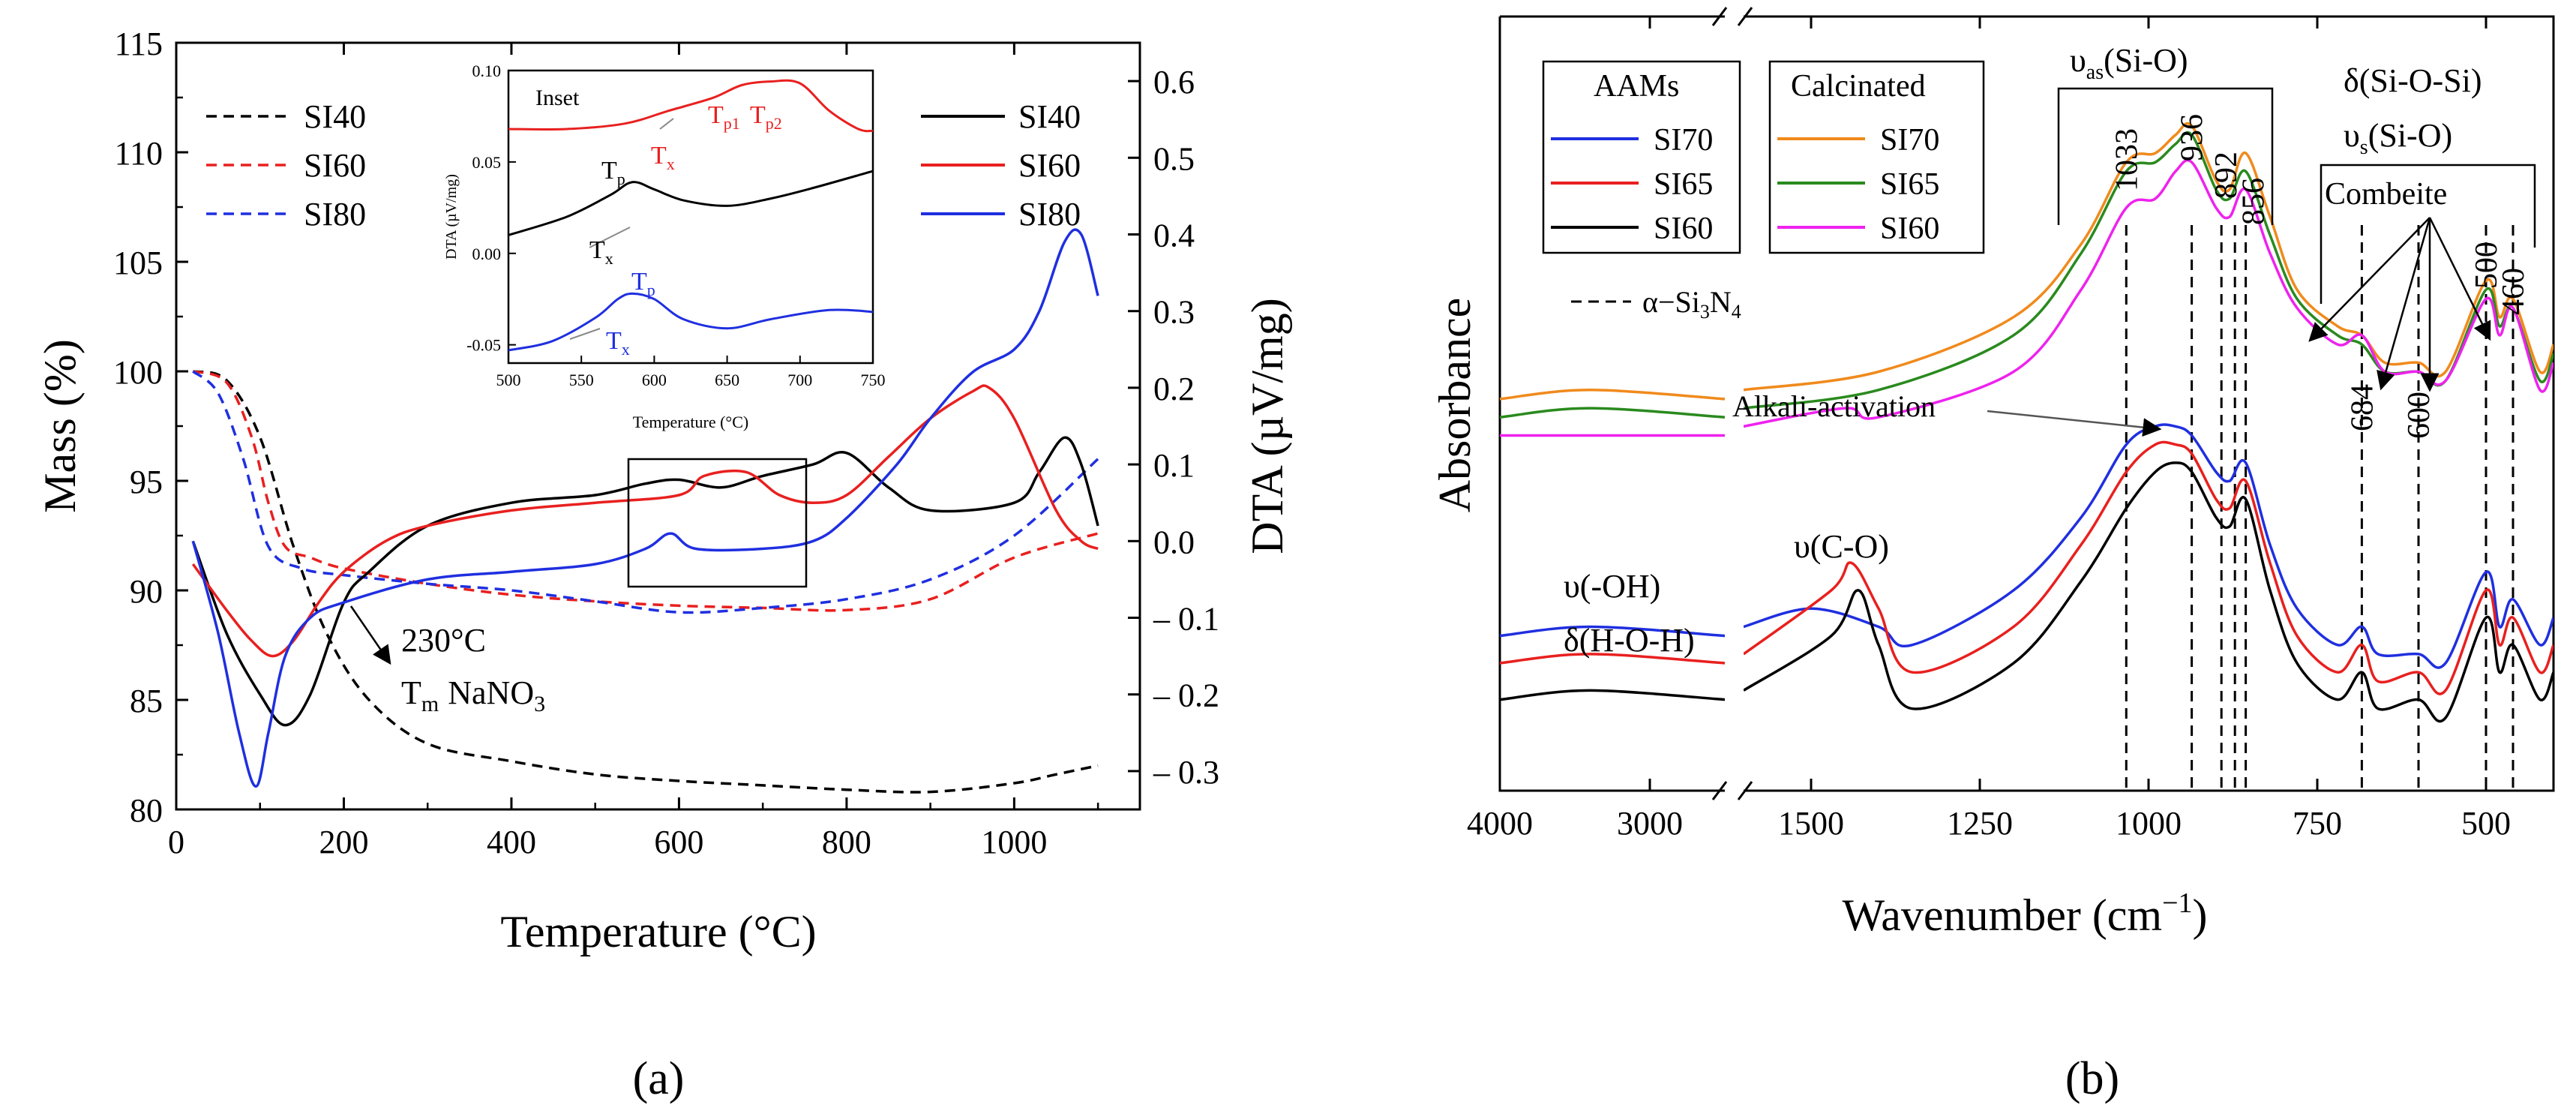 The width and height of the screenshot is (2576, 1120). Describe the element at coordinates (1834, 406) in the screenshot. I see `alkali-activation-label: Alkali-activation` at that location.